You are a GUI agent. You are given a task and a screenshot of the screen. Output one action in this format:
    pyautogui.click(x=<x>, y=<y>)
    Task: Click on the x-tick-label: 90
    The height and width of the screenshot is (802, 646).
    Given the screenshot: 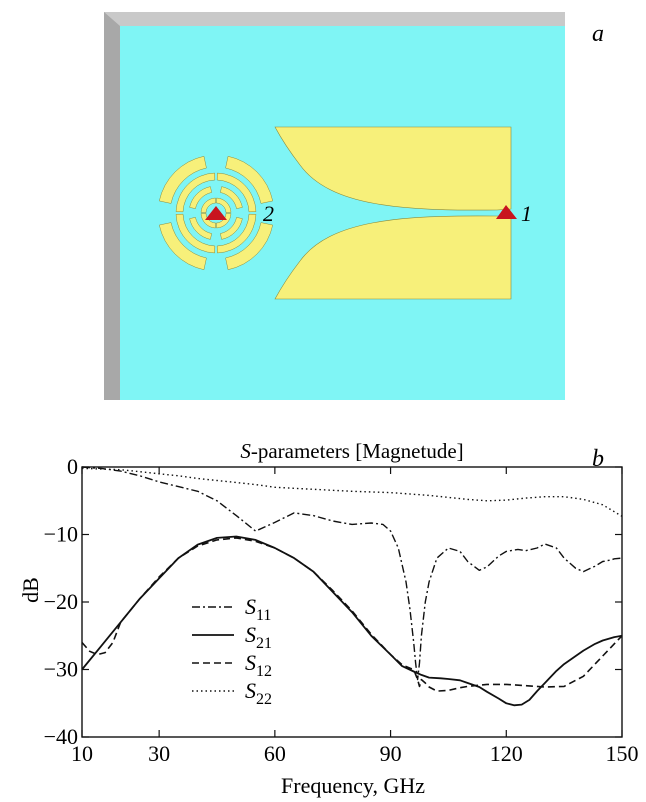 What is the action you would take?
    pyautogui.click(x=391, y=753)
    